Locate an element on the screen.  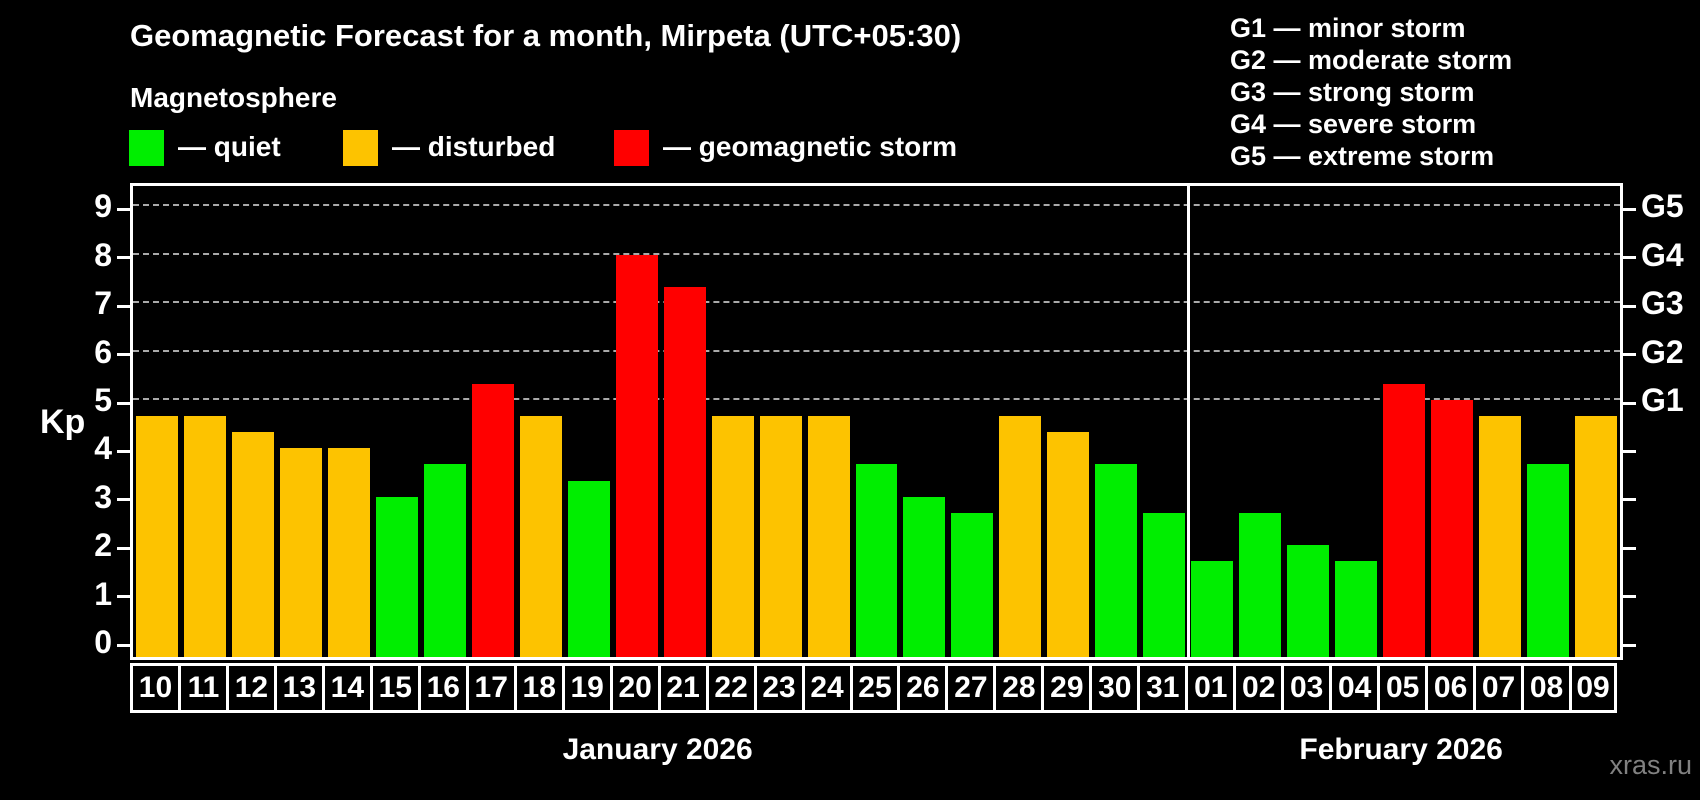
g-axis-label-g1: G1 is located at coordinates (1662, 400).